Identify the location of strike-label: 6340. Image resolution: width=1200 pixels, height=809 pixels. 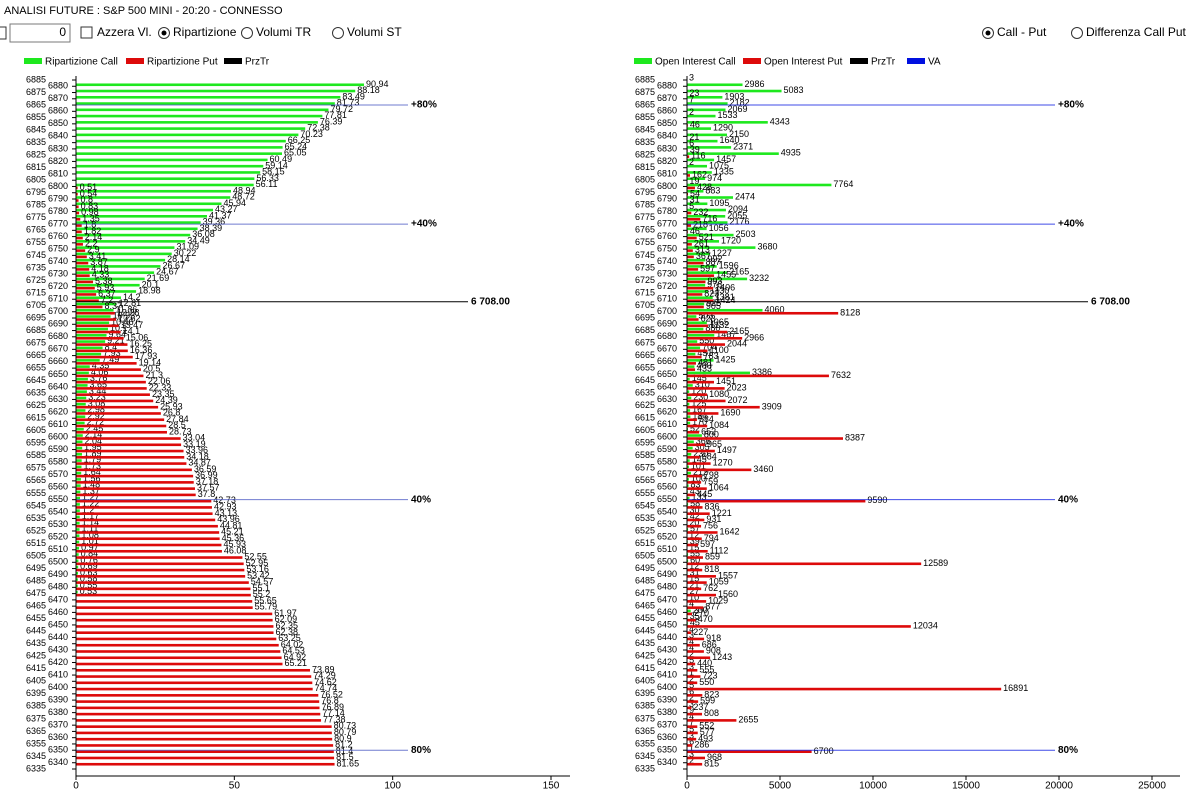
(667, 762).